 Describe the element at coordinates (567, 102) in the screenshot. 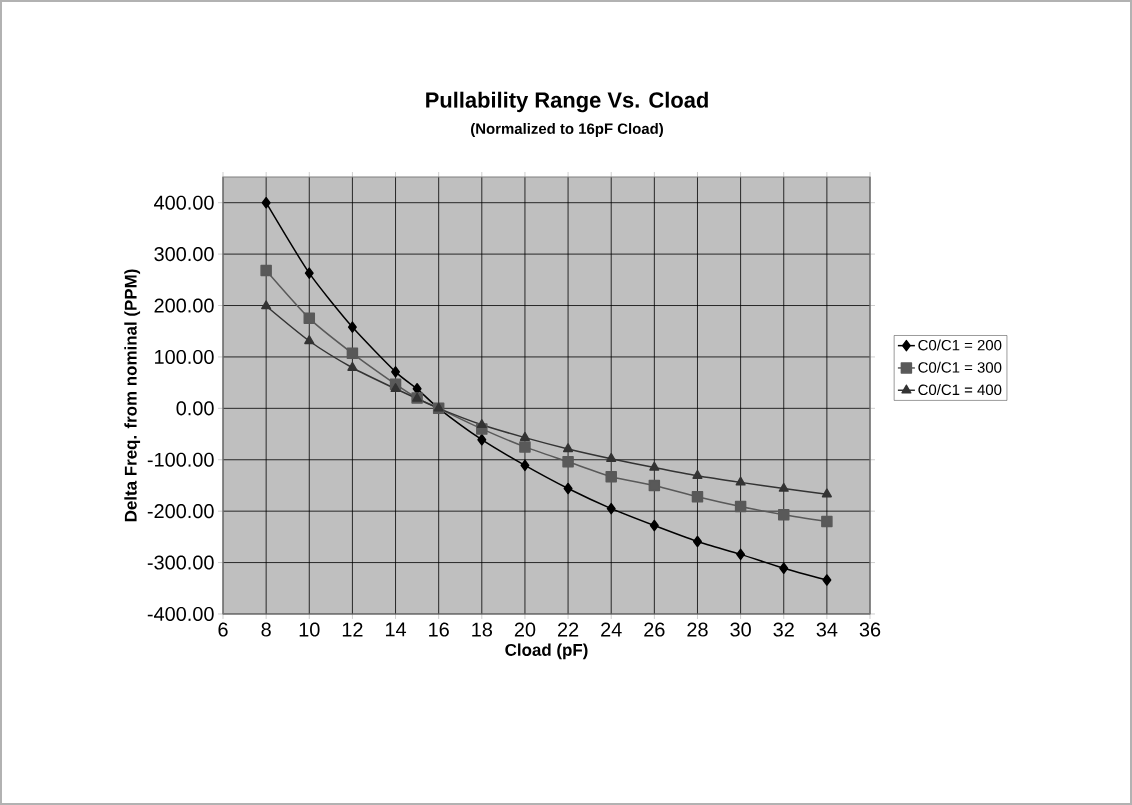

I see `chart-title: Pullability Range Vs. Cload` at that location.